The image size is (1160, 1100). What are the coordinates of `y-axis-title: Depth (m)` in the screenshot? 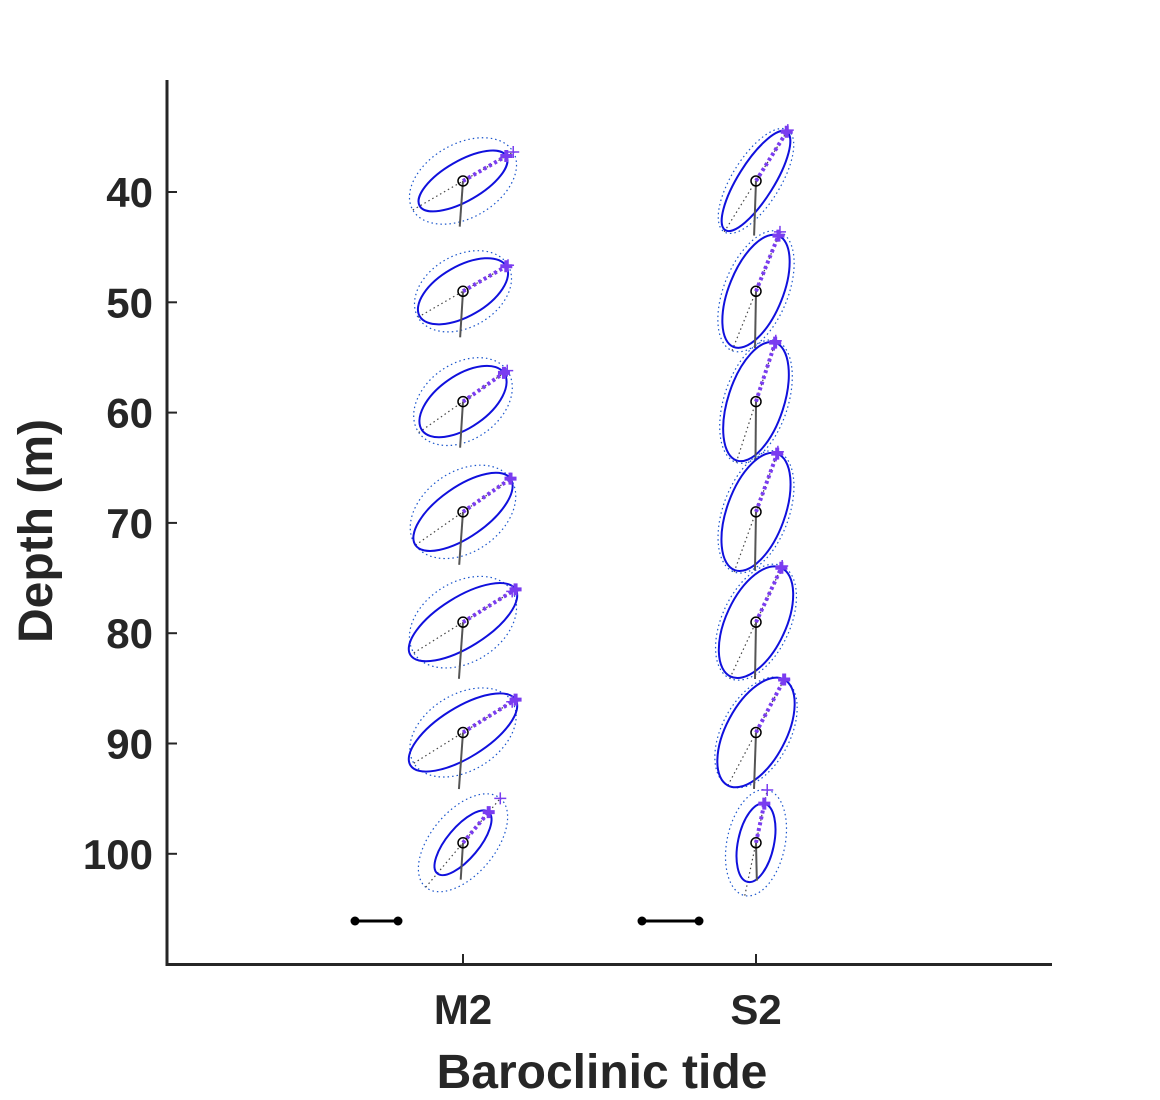 It's located at (36, 531).